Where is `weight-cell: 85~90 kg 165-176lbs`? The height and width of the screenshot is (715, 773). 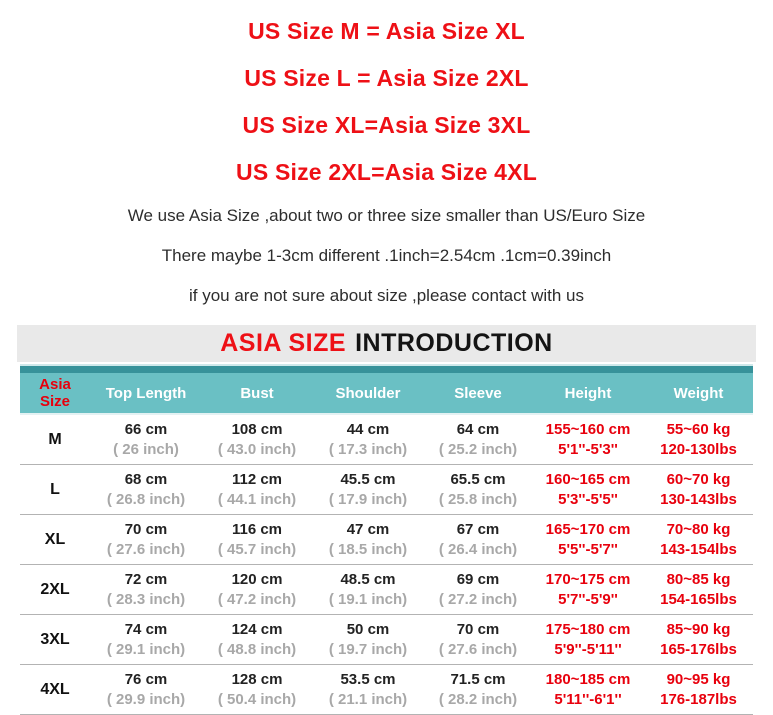 weight-cell: 85~90 kg 165-176lbs is located at coordinates (698, 640).